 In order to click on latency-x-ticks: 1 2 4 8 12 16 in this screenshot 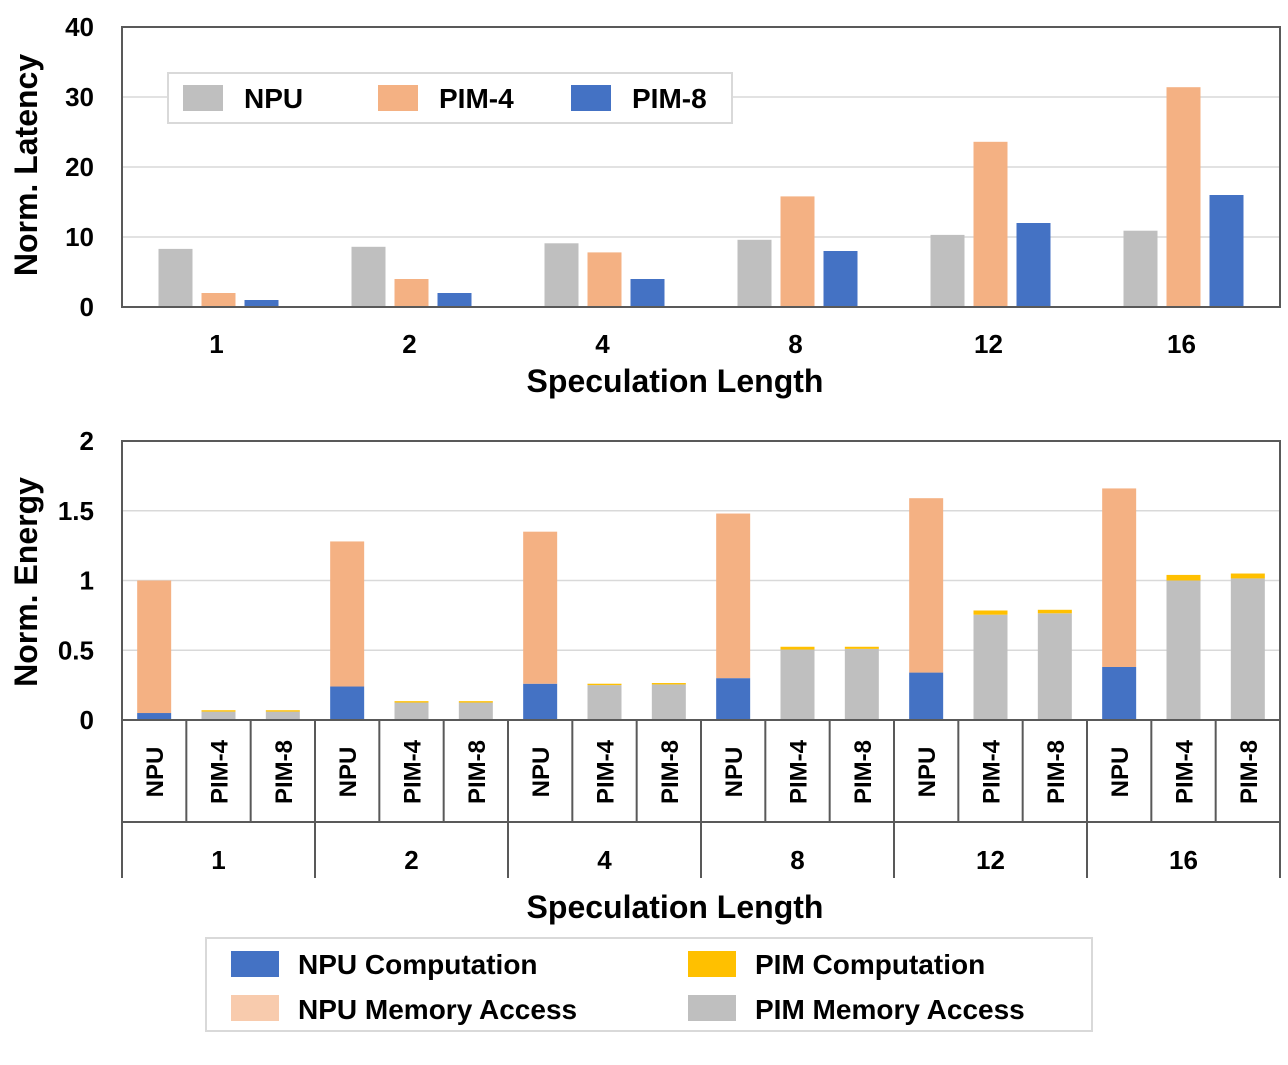, I will do `click(702, 344)`.